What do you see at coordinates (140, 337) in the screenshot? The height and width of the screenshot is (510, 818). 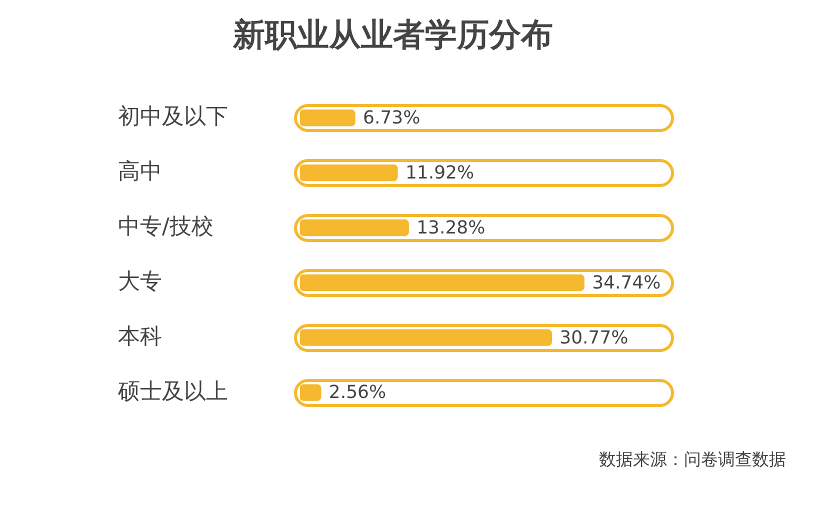 I see `y-tick-label: 本科` at bounding box center [140, 337].